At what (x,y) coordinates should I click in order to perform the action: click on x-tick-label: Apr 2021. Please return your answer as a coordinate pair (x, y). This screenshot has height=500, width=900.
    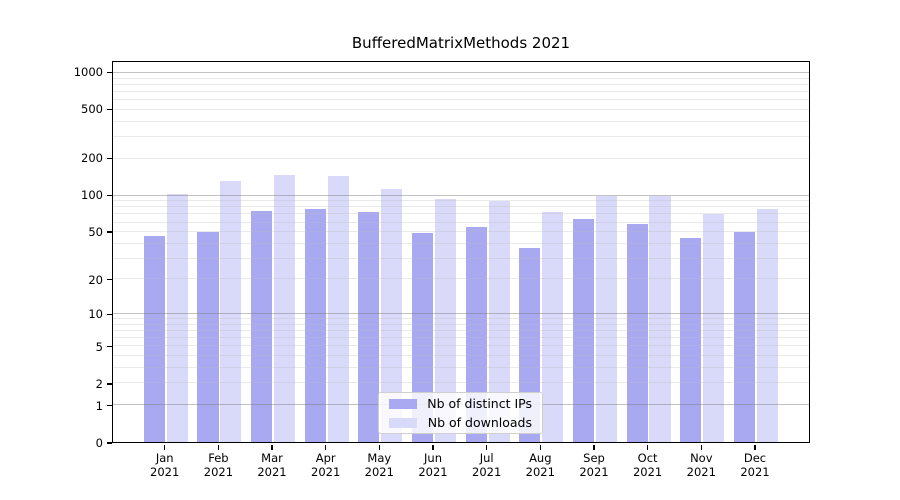
    Looking at the image, I should click on (326, 465).